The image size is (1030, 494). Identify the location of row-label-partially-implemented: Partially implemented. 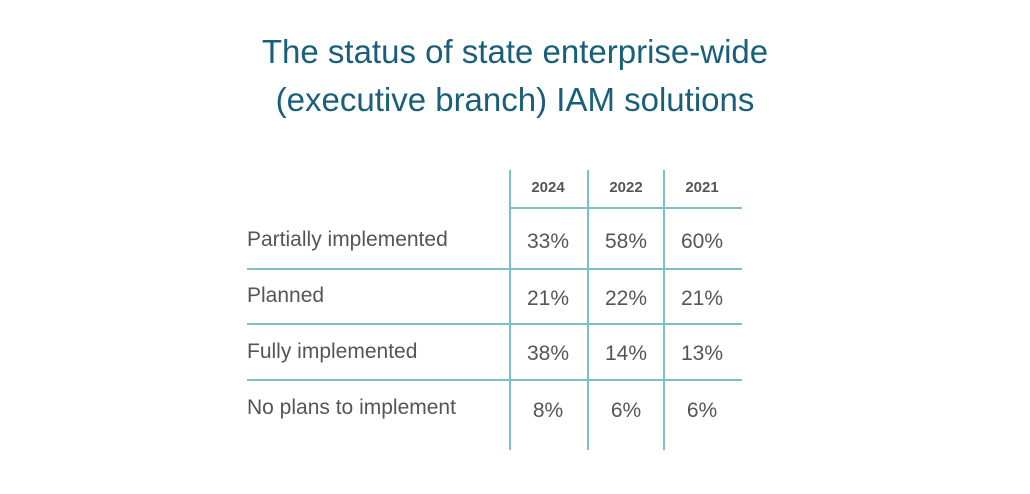
(347, 239).